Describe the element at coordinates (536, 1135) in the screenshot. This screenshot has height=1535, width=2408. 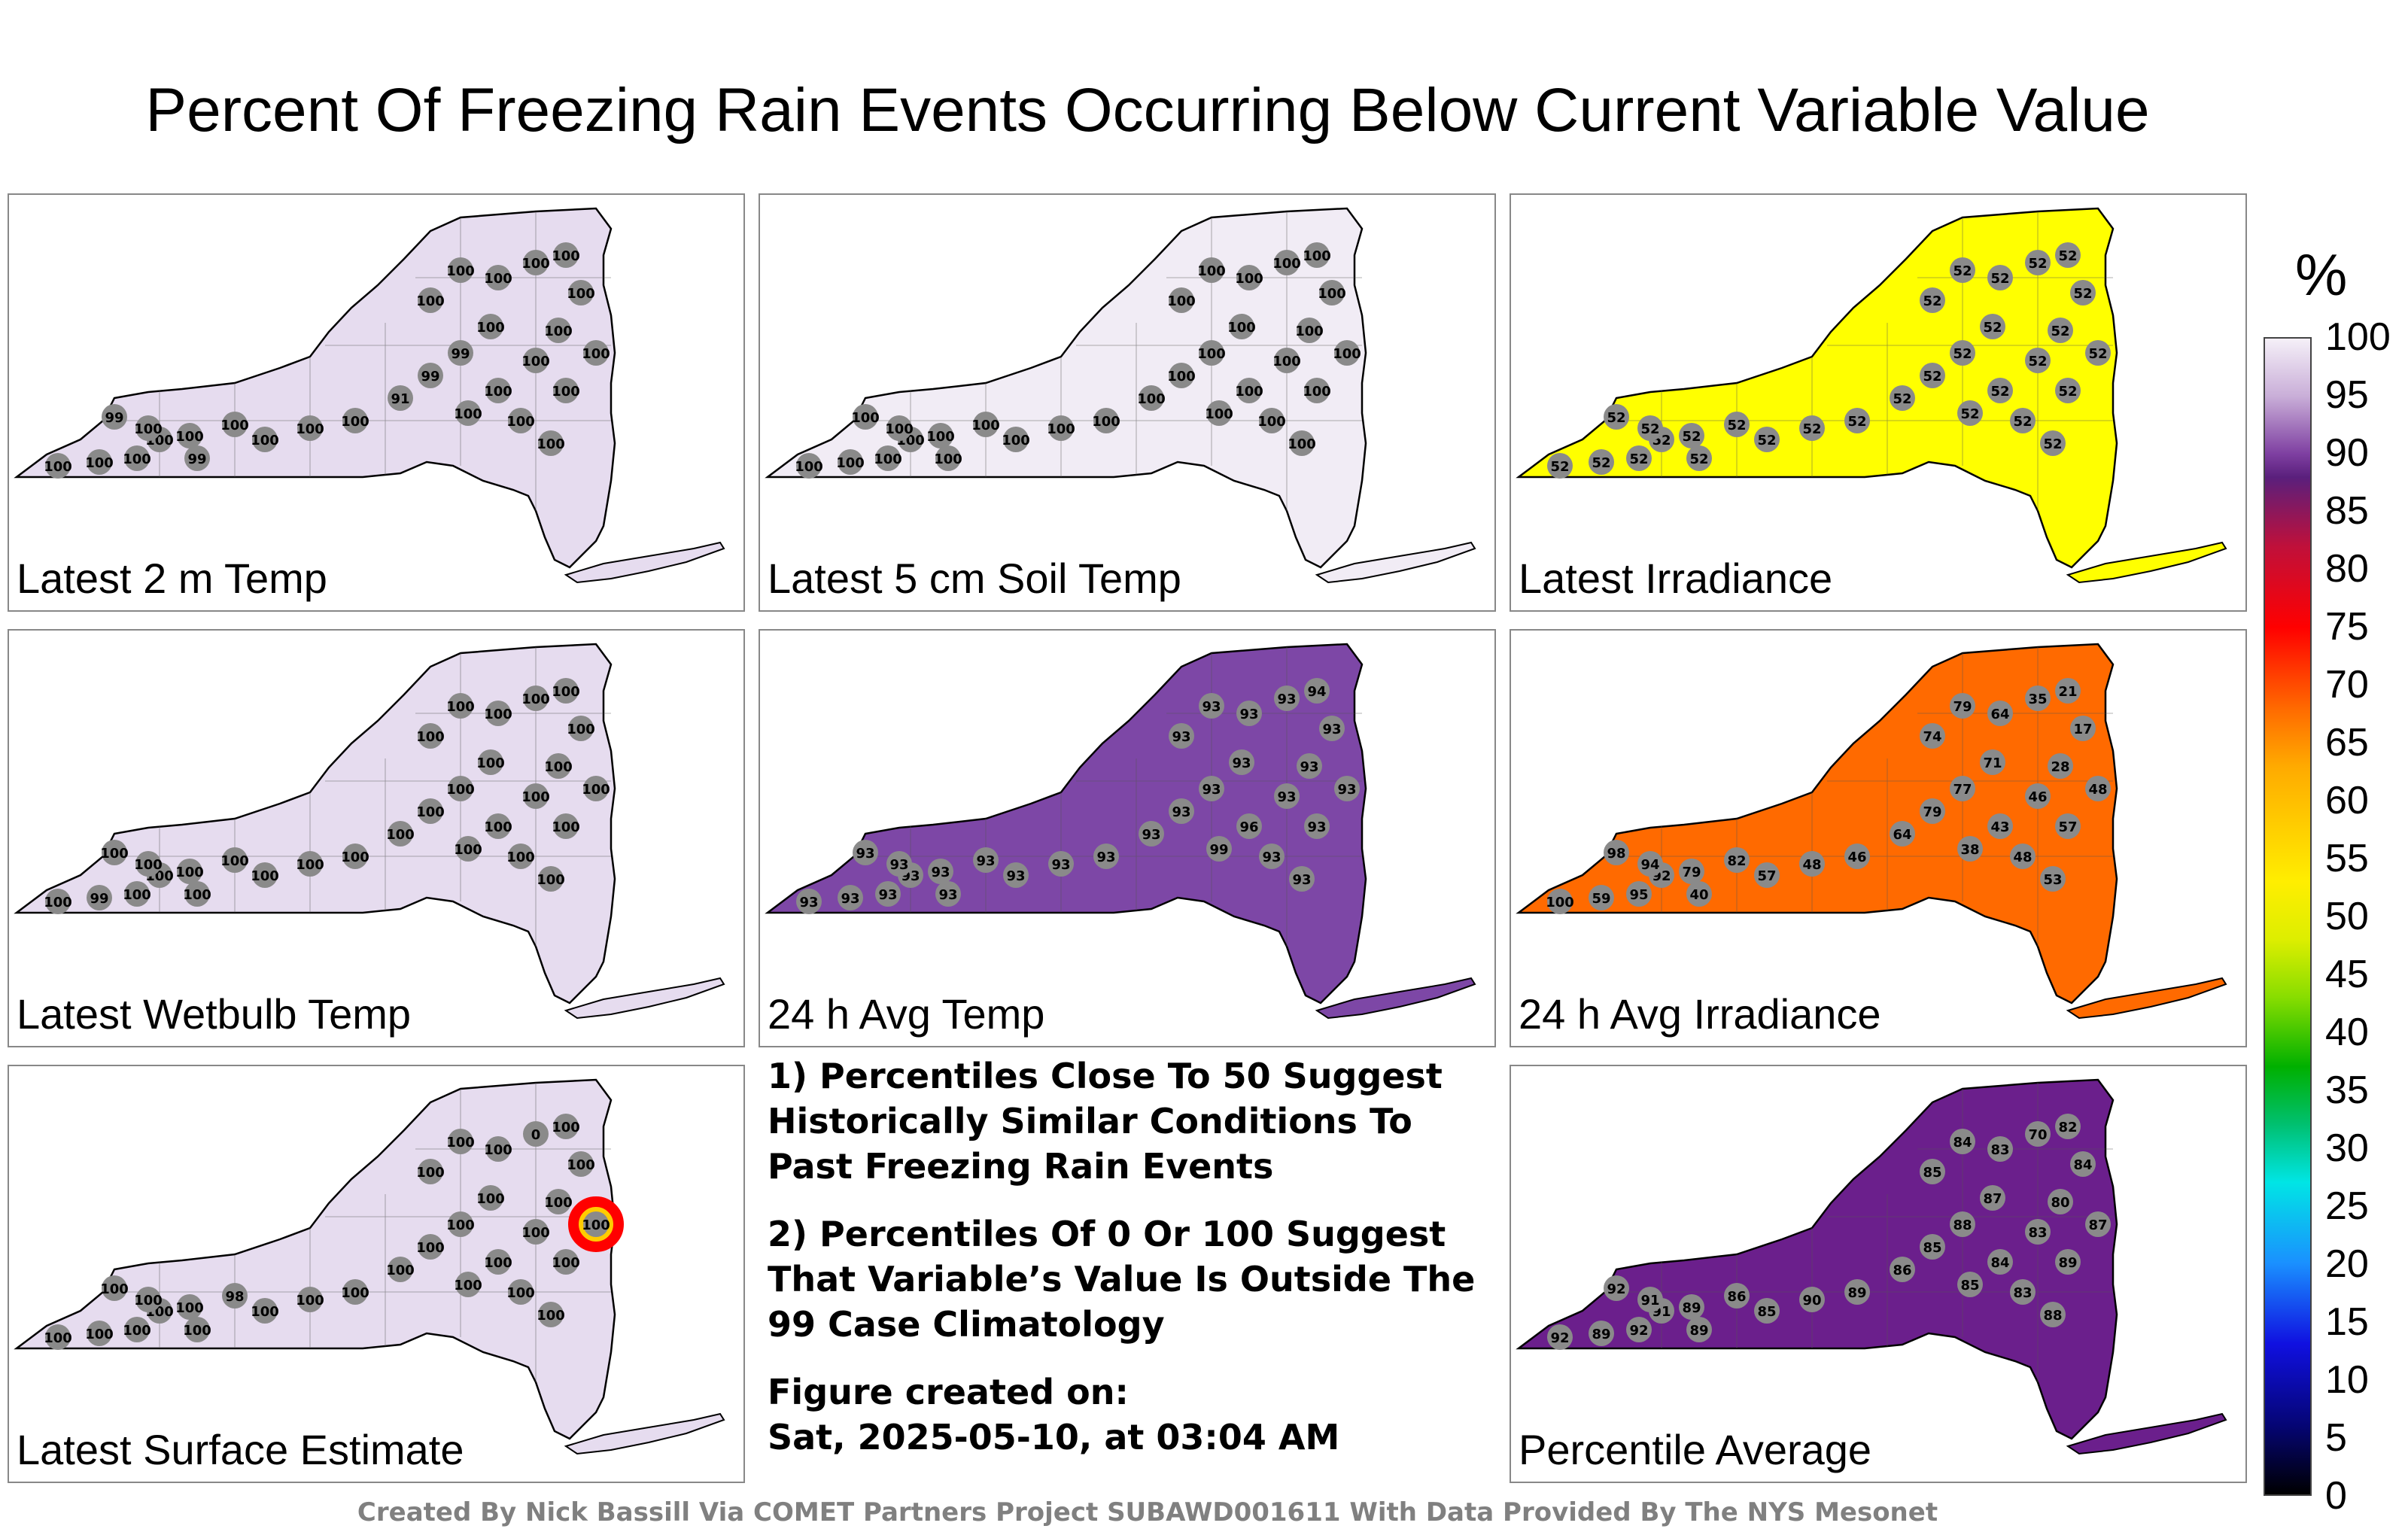
I see `station-value: 0` at that location.